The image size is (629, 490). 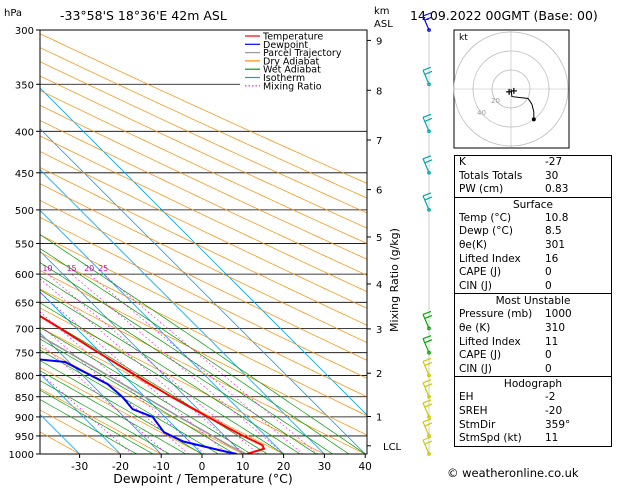 I want to click on row-label: CAPE (J), so click(x=480, y=272).